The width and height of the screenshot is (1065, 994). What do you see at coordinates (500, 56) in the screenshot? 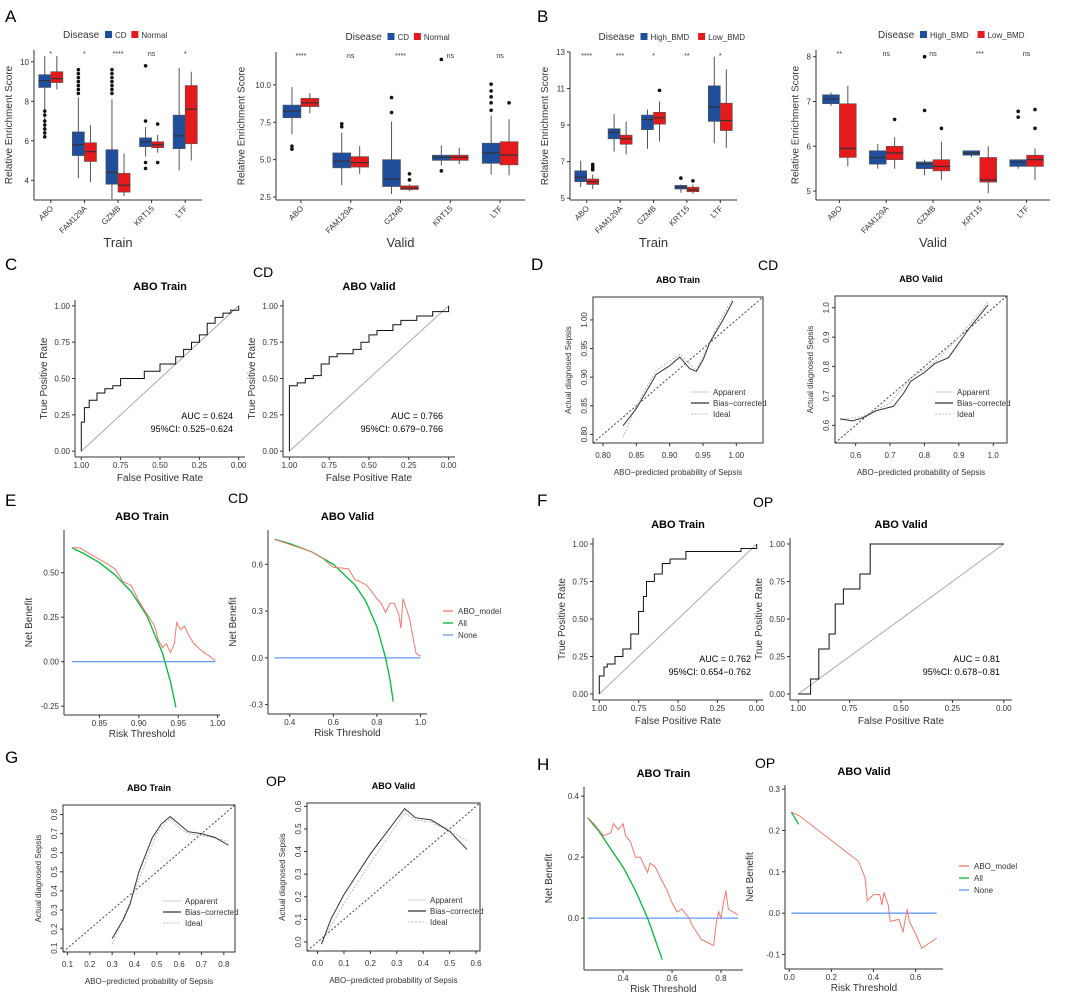
I see `significance-label: ns` at bounding box center [500, 56].